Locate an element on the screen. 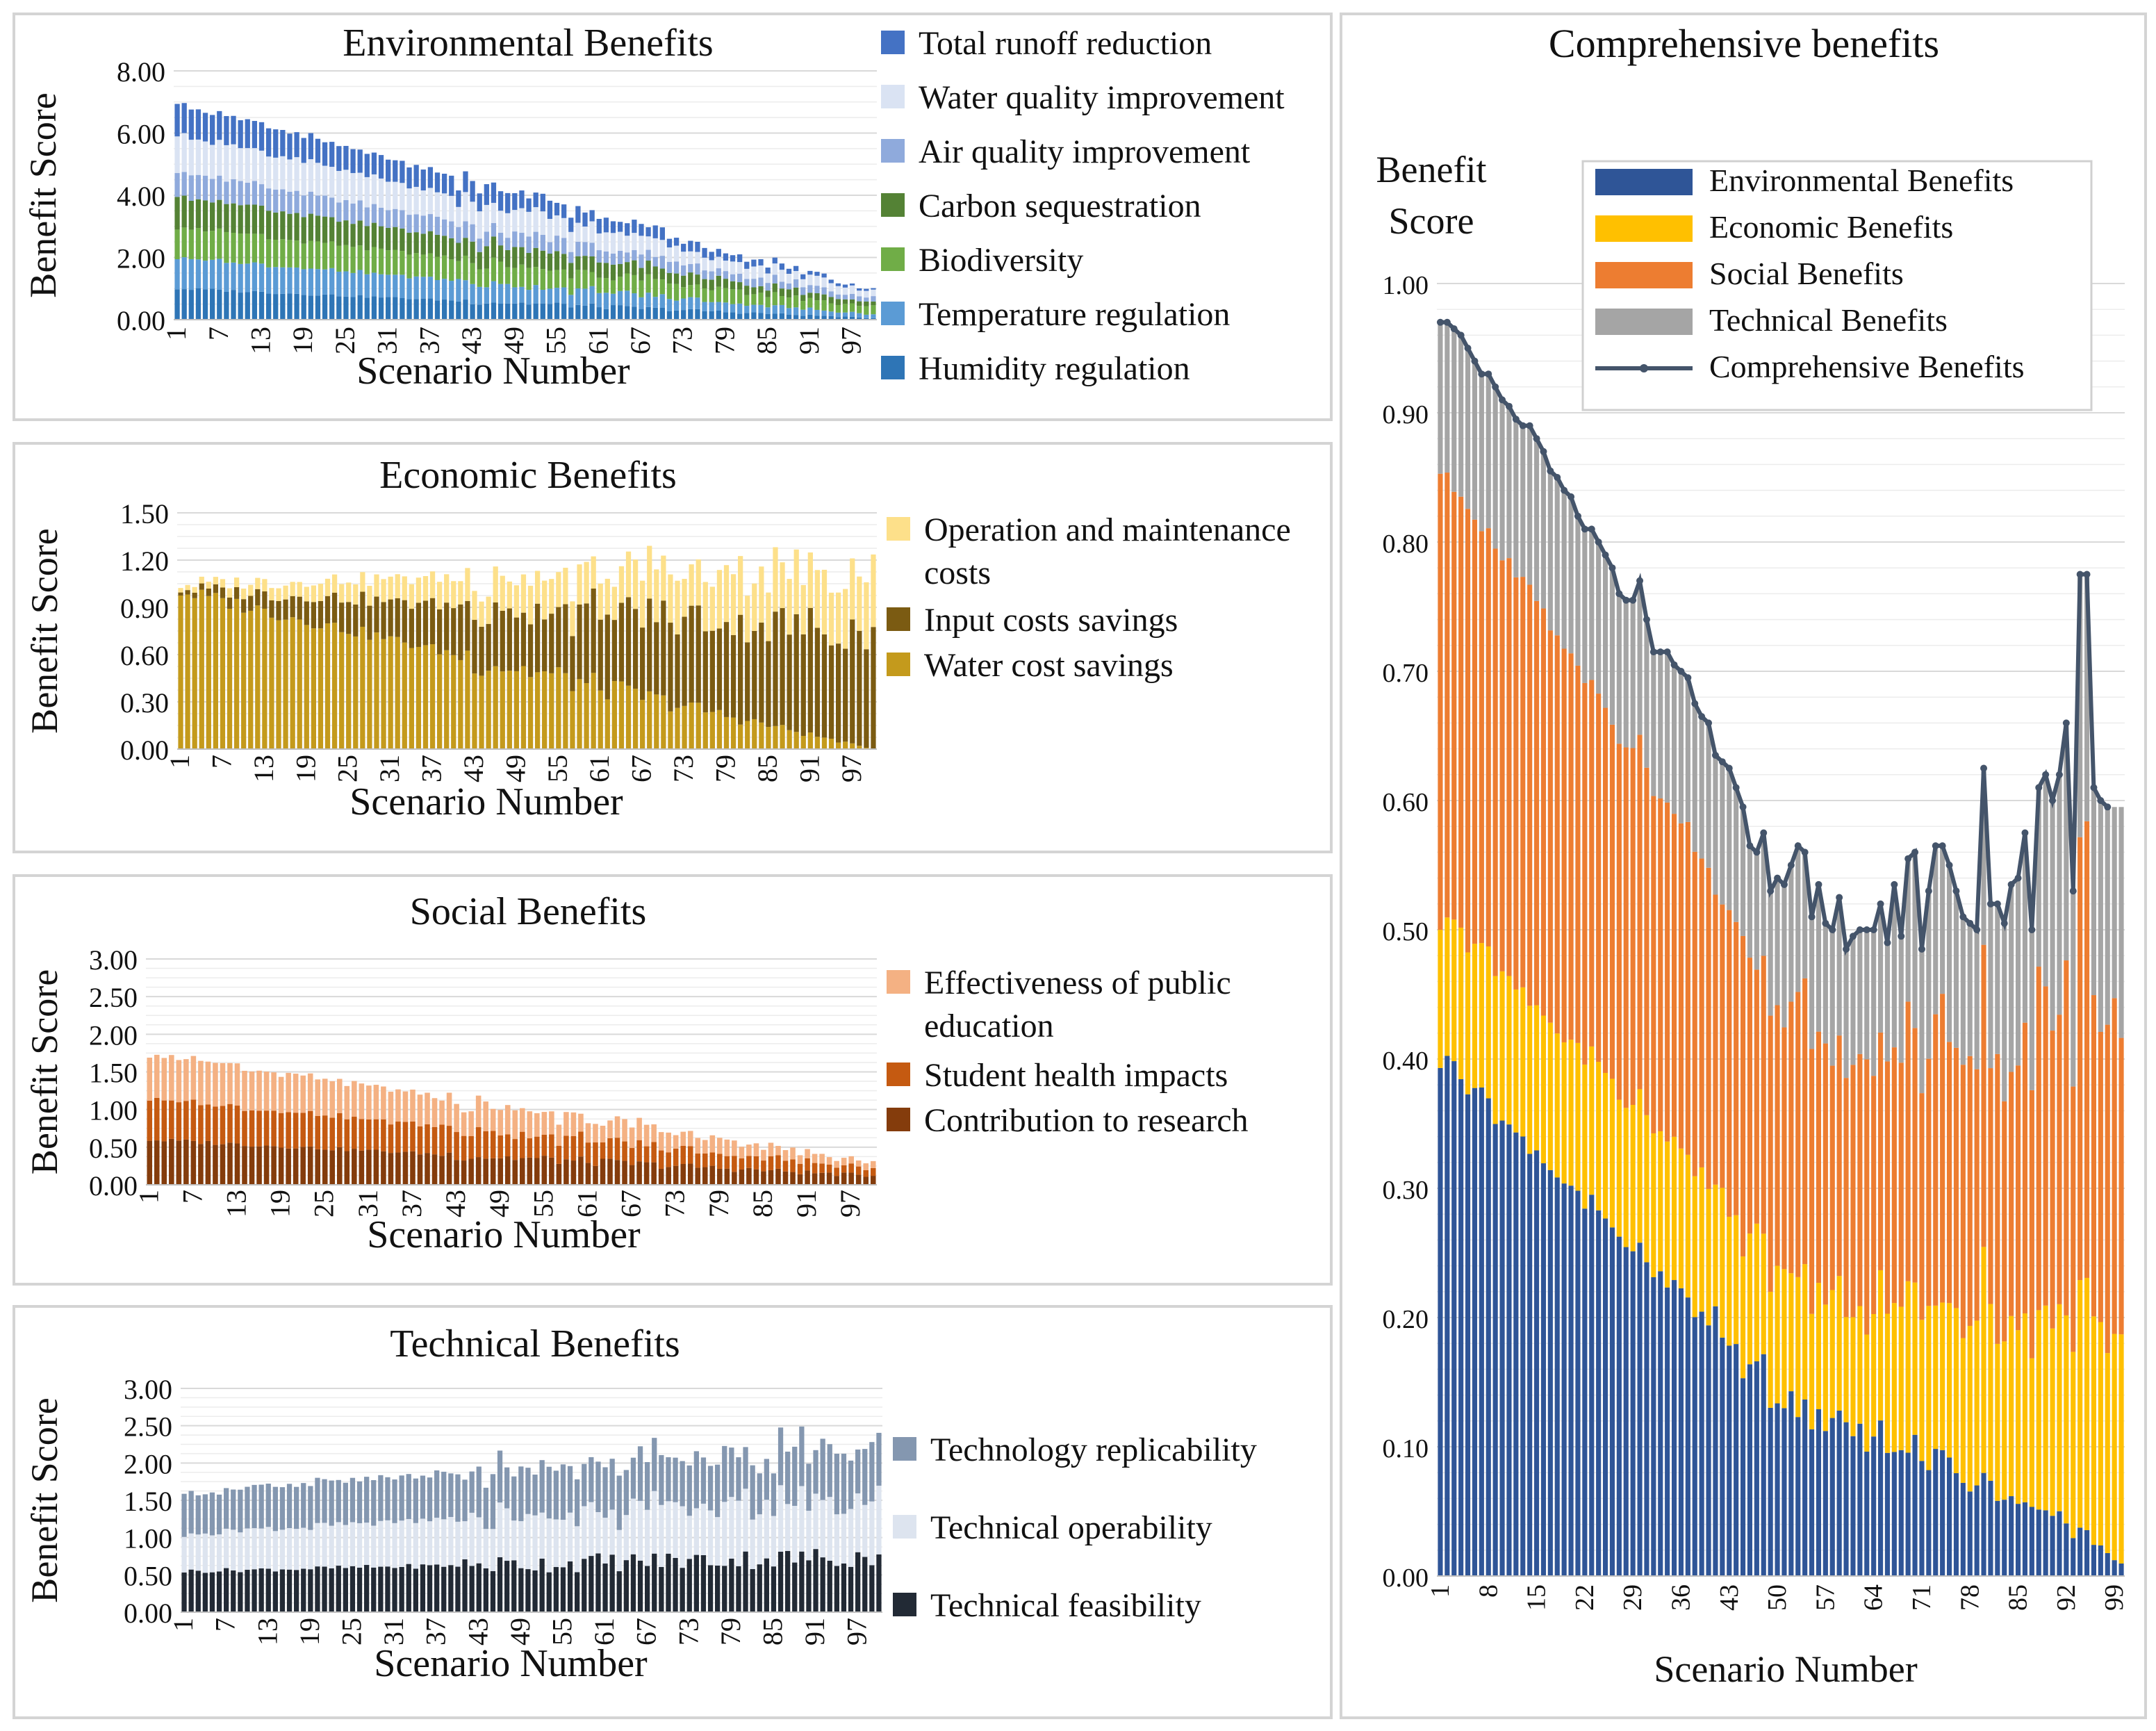 The image size is (2156, 1731). comp-legend-swatch is located at coordinates (1644, 275).